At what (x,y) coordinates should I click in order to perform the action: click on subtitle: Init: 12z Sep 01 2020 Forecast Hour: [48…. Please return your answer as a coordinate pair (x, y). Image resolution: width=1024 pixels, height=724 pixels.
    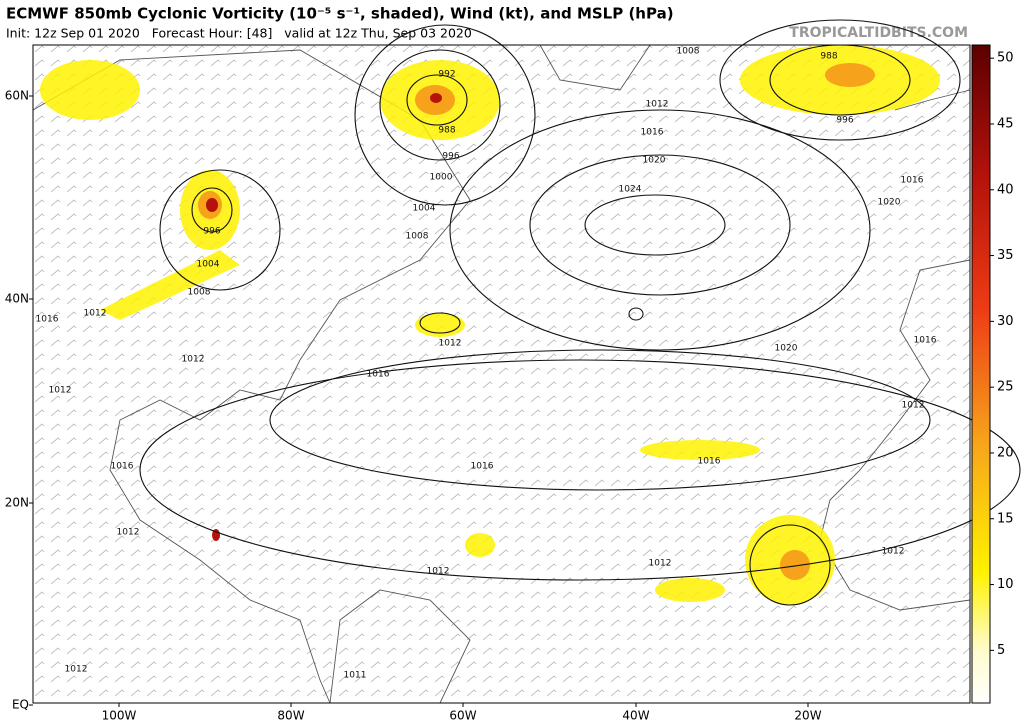
    Looking at the image, I should click on (239, 33).